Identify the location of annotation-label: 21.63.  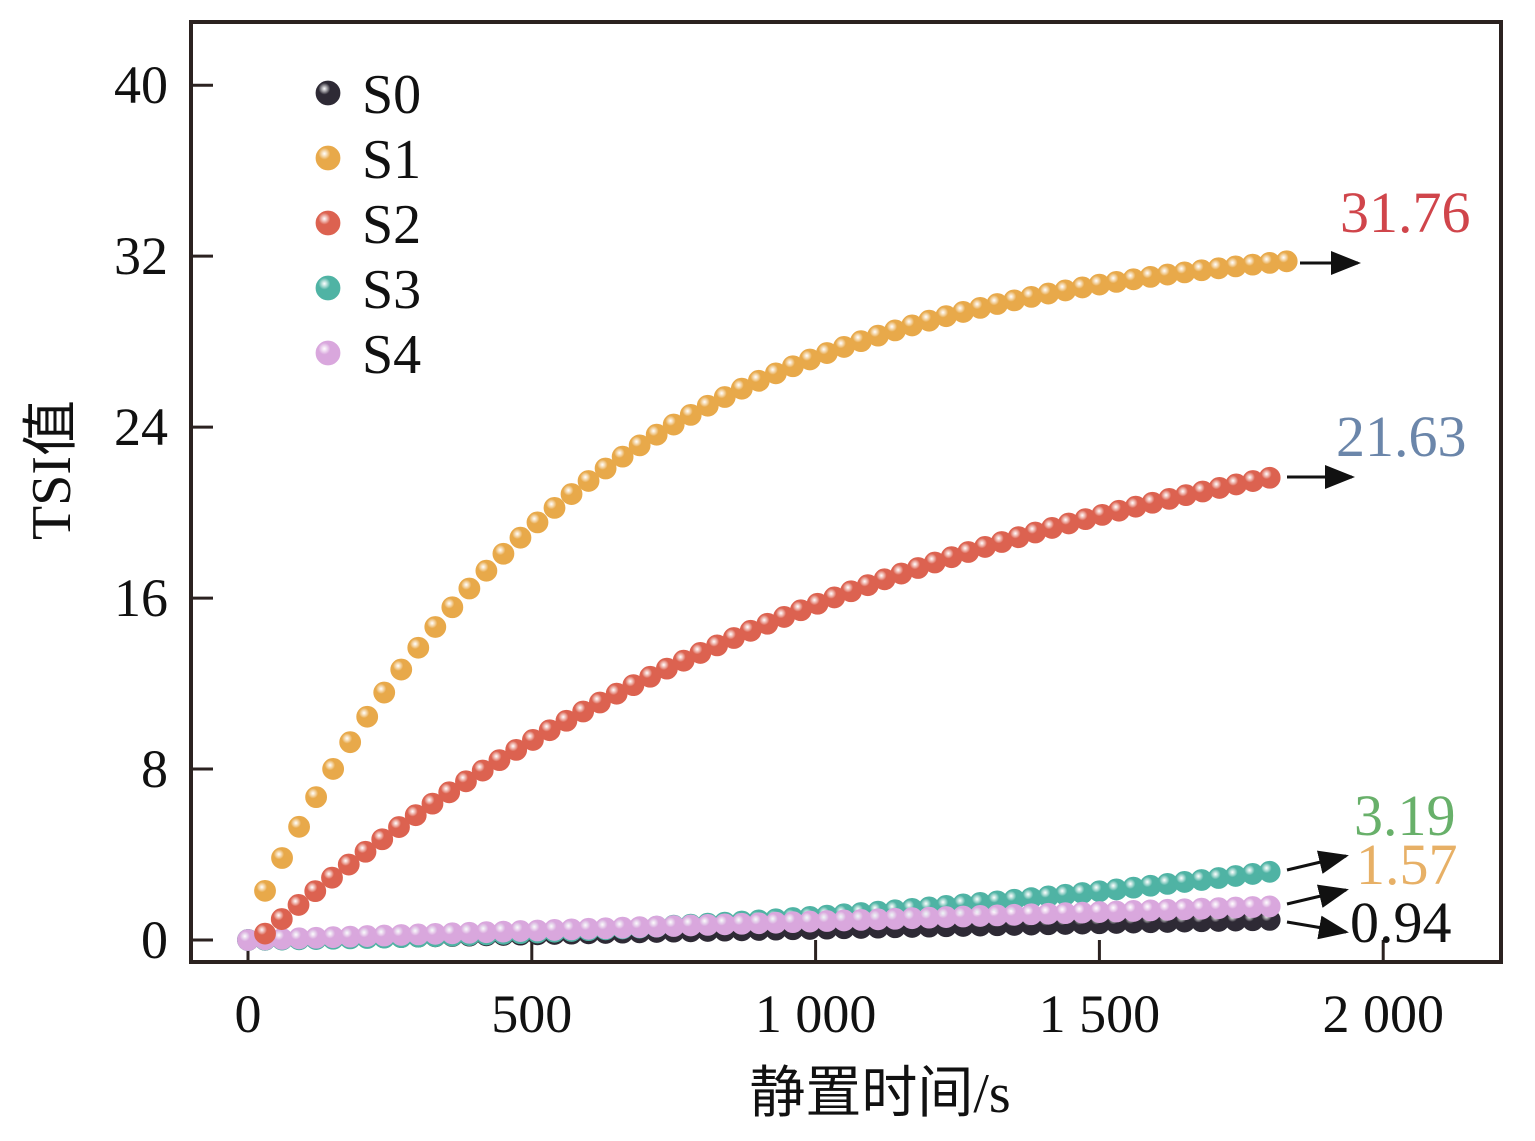
(1401, 436).